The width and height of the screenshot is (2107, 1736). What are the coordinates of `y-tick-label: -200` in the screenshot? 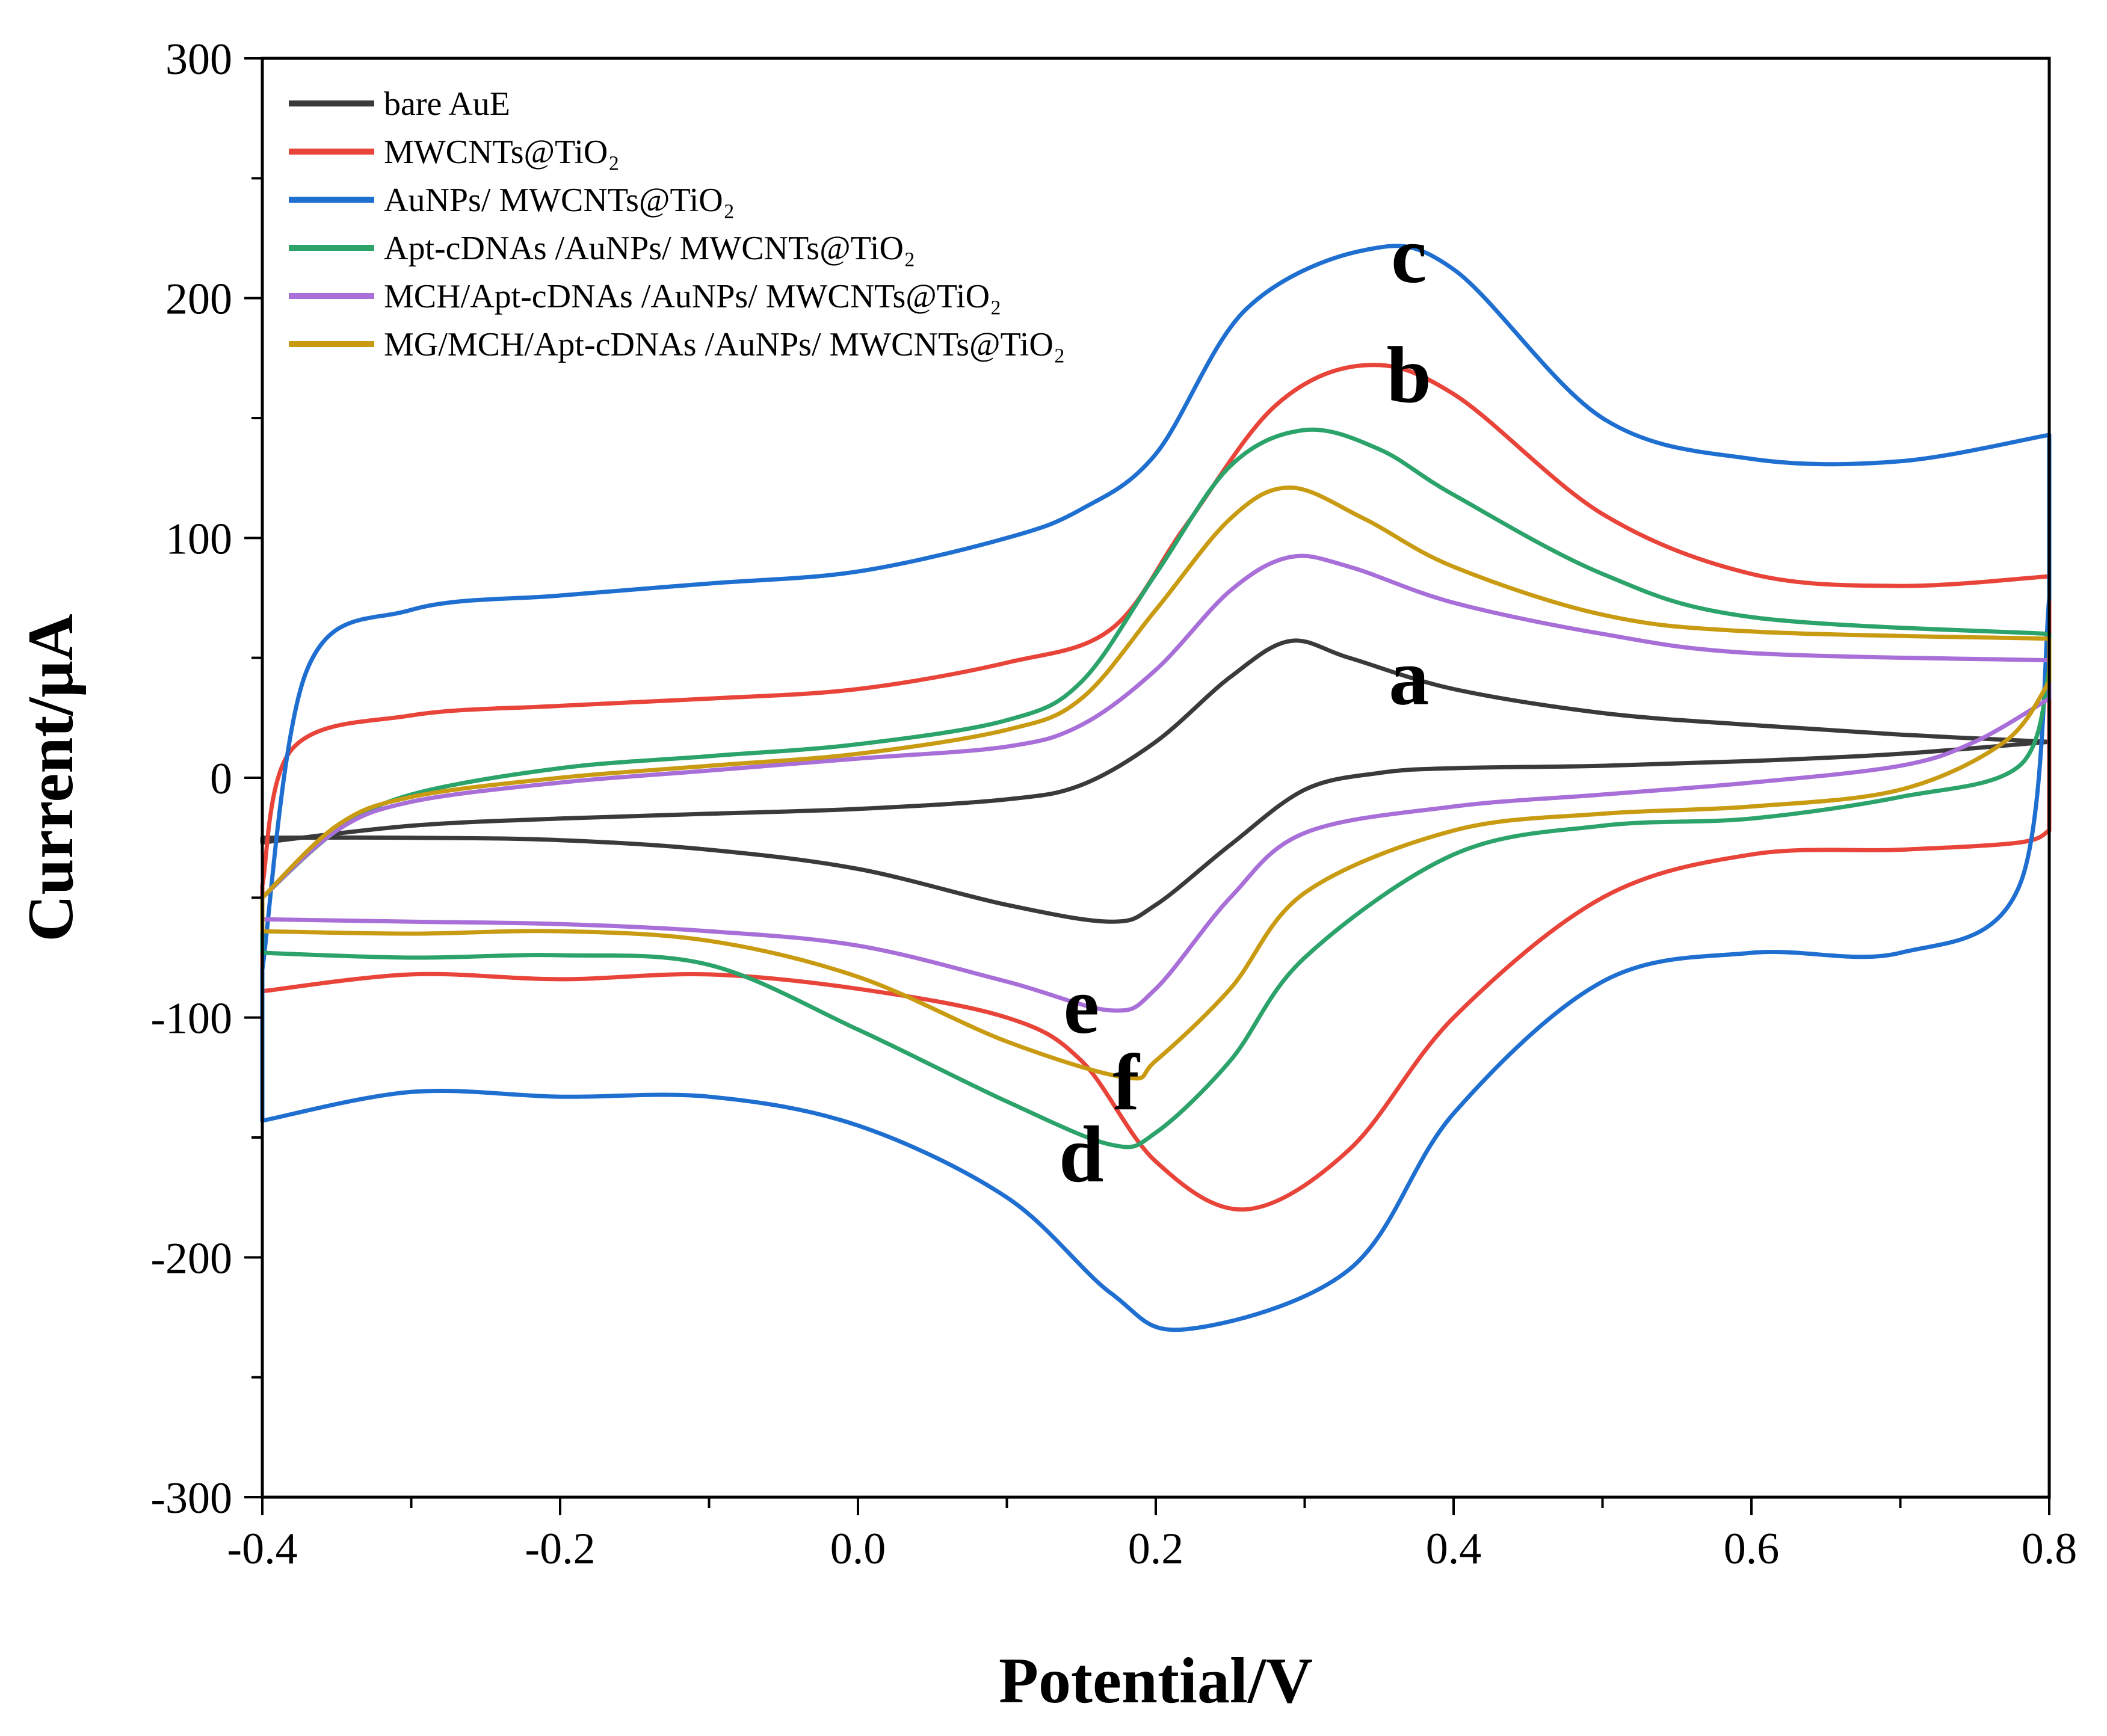 It's located at (191, 1258).